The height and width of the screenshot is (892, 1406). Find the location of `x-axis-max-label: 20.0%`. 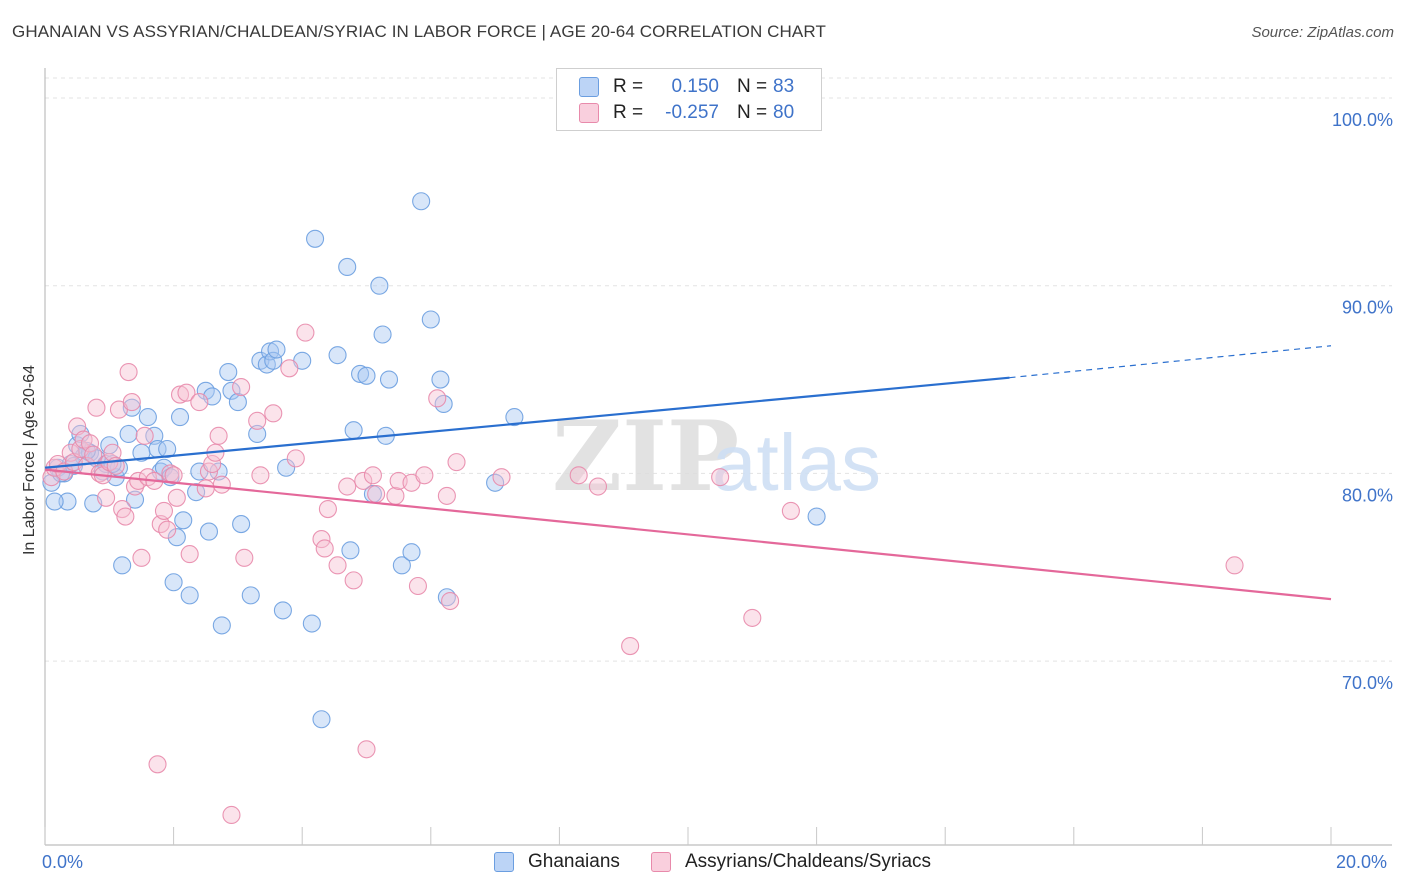

x-axis-max-label: 20.0% is located at coordinates (1362, 862).